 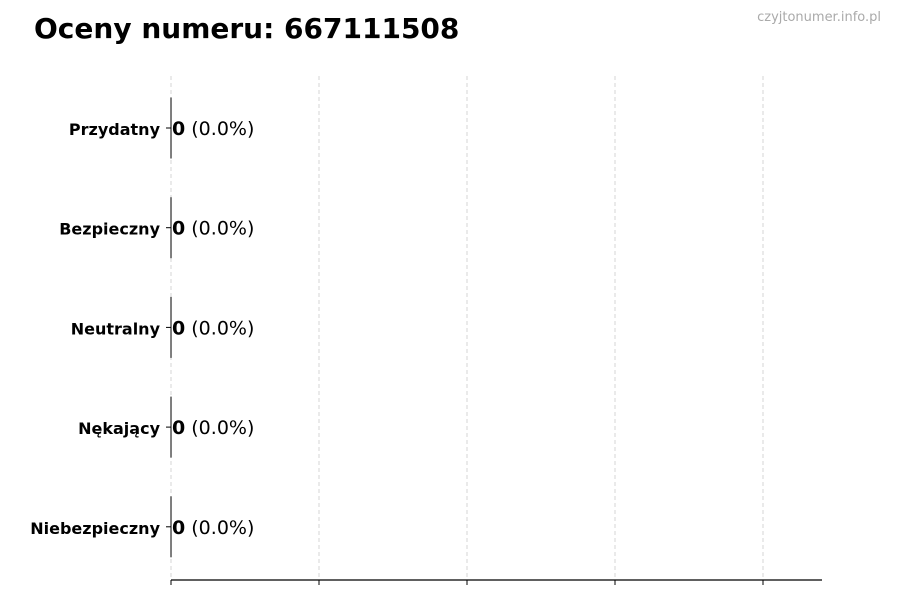 What do you see at coordinates (819, 17) in the screenshot?
I see `watermark: czyjtonumer.info.pl` at bounding box center [819, 17].